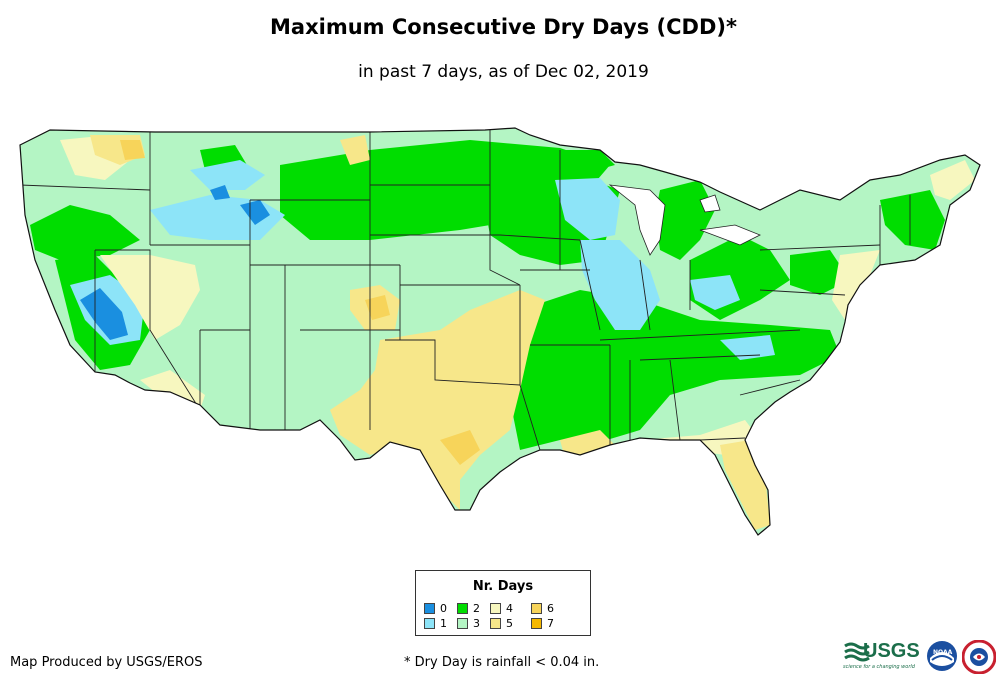 The height and width of the screenshot is (691, 1007). What do you see at coordinates (503, 27) in the screenshot?
I see `map-title: Maximum Consecutive Dry Days (CDD)*` at bounding box center [503, 27].